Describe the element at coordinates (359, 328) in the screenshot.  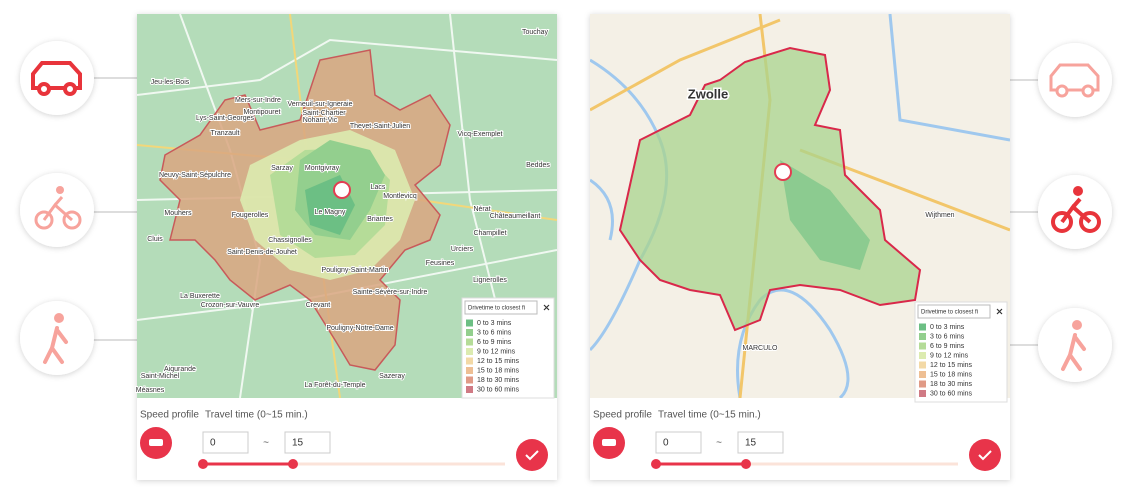
I see `map-label: Pouligny-Notre-Dame` at that location.